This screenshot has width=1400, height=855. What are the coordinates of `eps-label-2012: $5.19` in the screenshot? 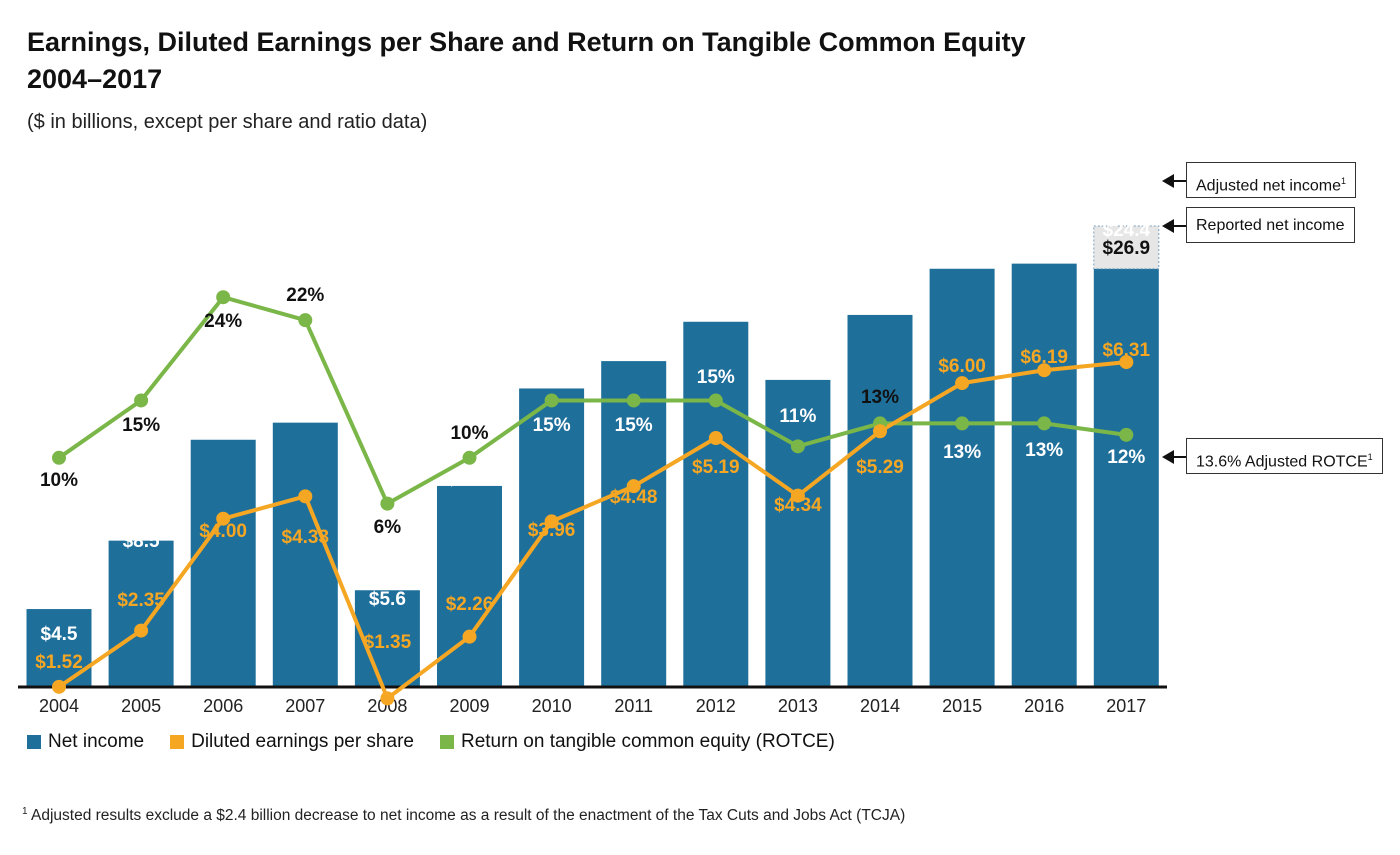 It's located at (716, 467).